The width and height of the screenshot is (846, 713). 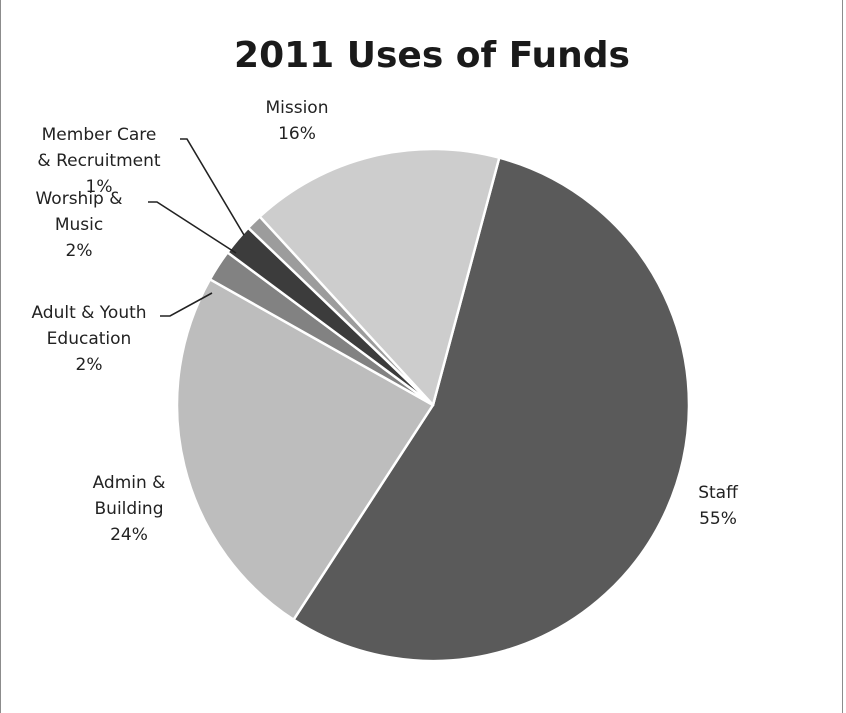 What do you see at coordinates (718, 493) in the screenshot?
I see `label-line: Staff` at bounding box center [718, 493].